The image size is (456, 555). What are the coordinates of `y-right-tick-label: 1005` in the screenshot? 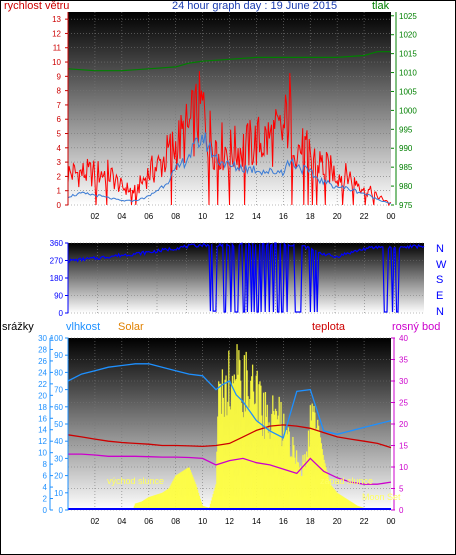 It's located at (408, 91).